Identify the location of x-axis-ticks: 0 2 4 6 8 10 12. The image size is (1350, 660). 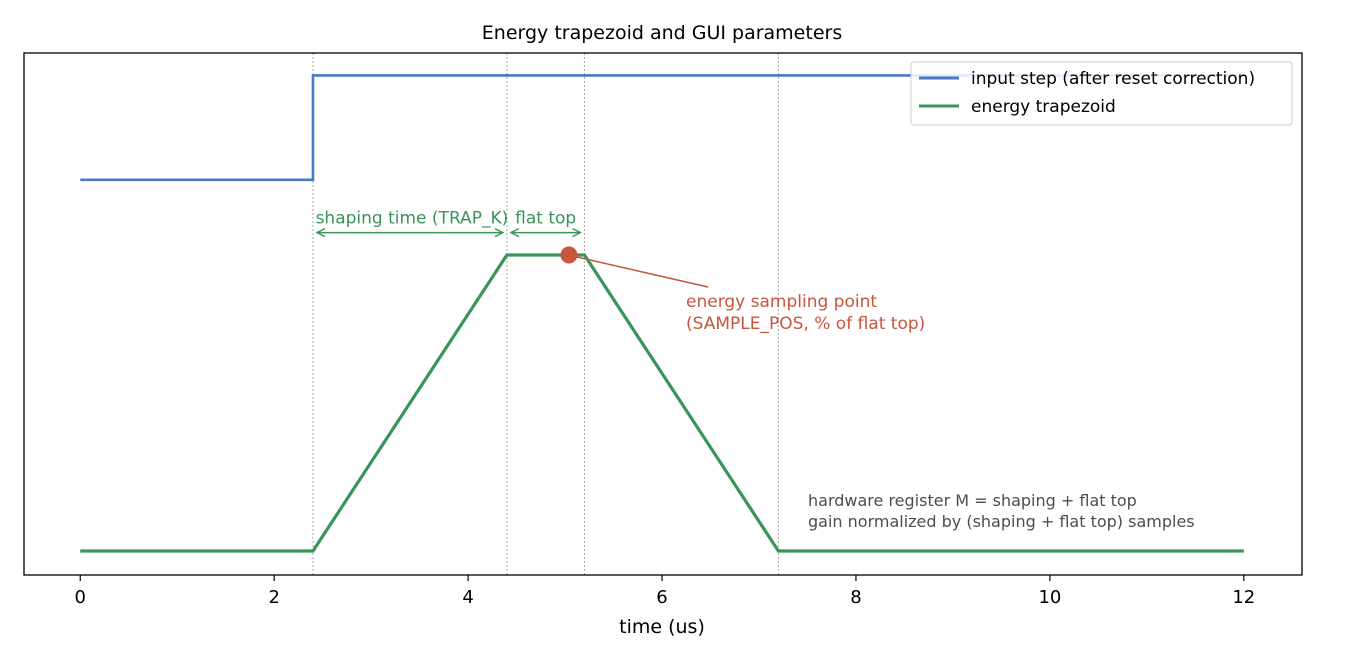
(665, 591).